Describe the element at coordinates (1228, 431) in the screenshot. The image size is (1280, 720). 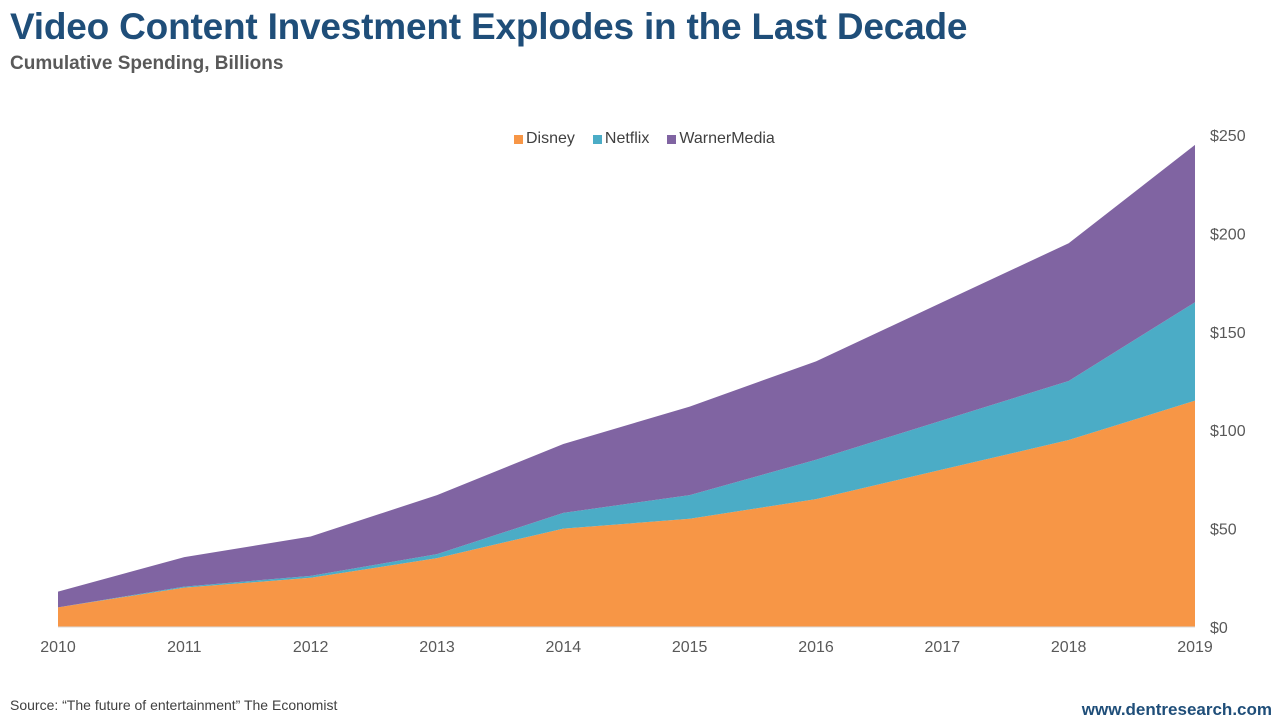
I see `y-tick-label: $100` at that location.